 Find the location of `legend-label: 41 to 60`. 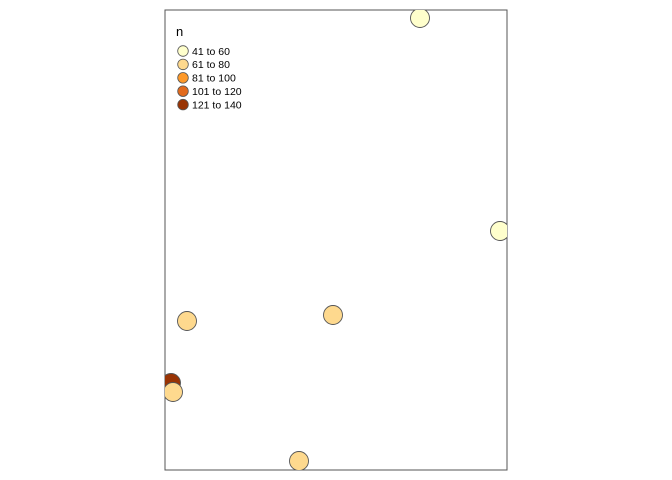

legend-label: 41 to 60 is located at coordinates (211, 52).